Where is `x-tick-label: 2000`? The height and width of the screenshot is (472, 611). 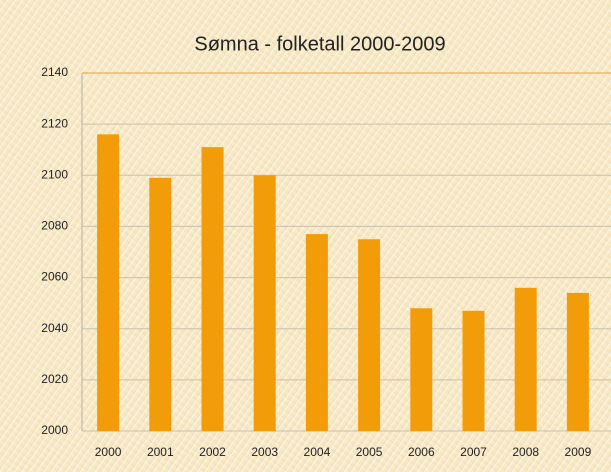
x-tick-label: 2000 is located at coordinates (108, 452).